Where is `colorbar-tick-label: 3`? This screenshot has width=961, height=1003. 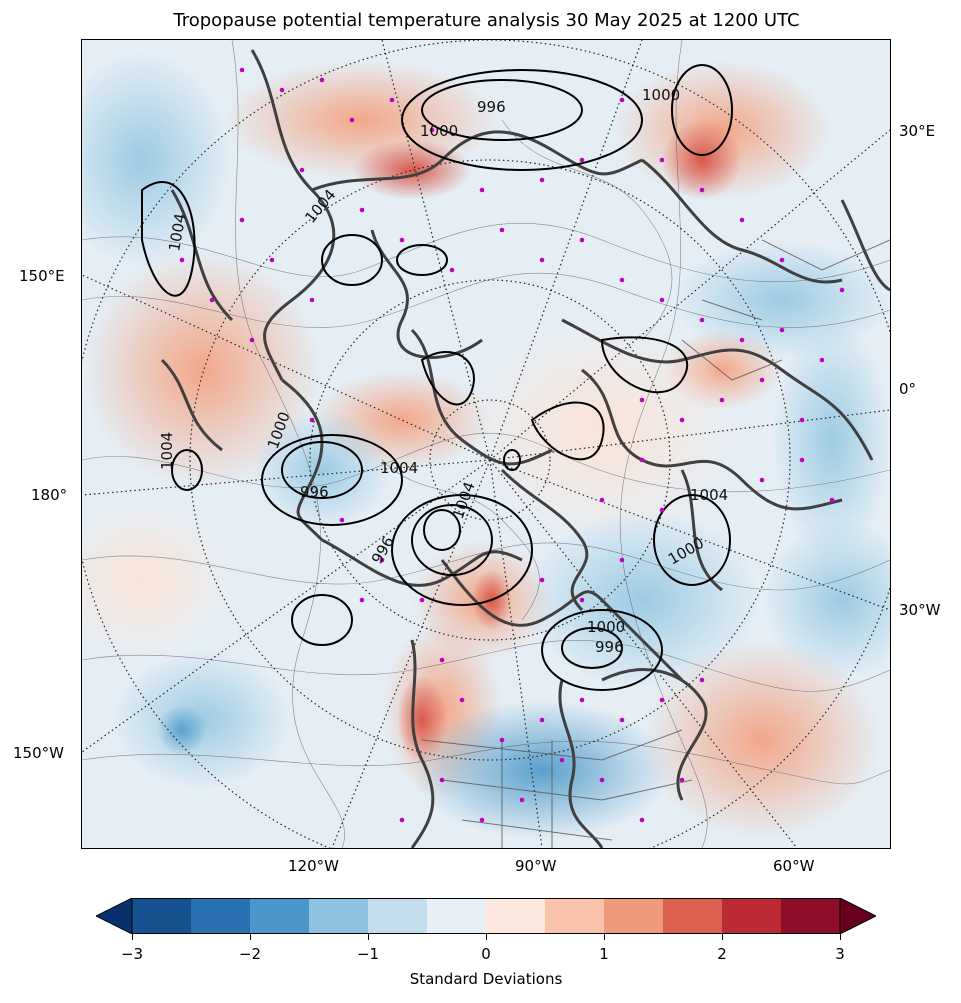
colorbar-tick-label: 3 is located at coordinates (840, 954).